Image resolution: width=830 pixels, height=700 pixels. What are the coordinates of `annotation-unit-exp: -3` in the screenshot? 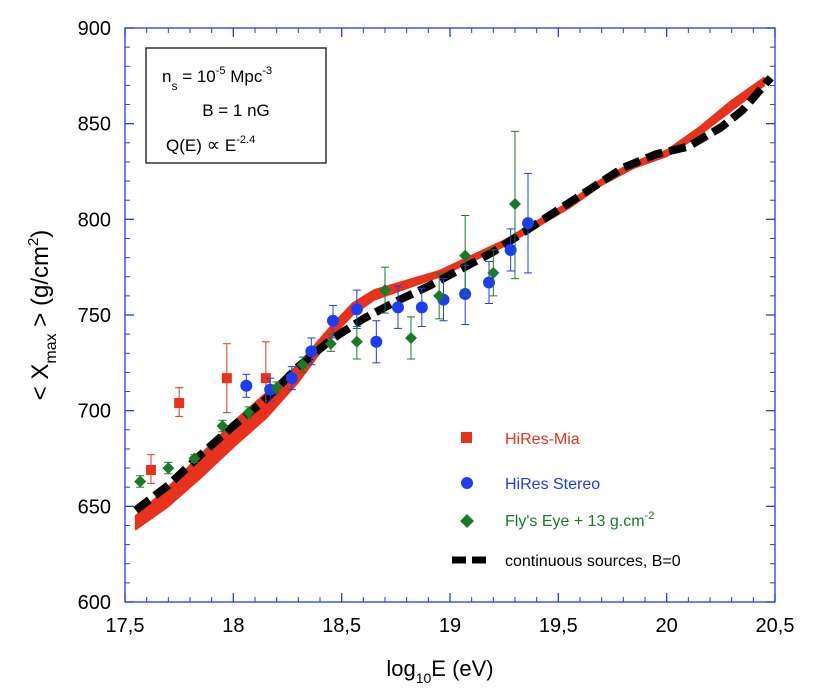 It's located at (267, 71).